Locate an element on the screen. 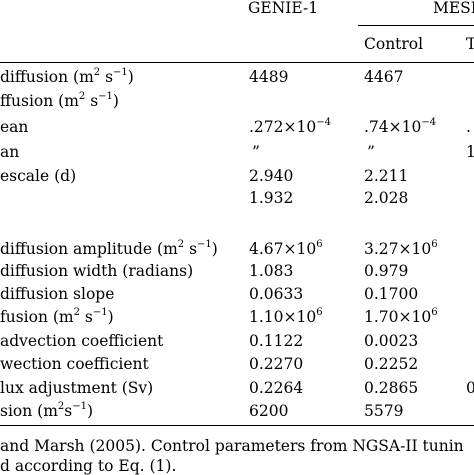 This screenshot has height=475, width=474. row-label: ean is located at coordinates (14, 127).